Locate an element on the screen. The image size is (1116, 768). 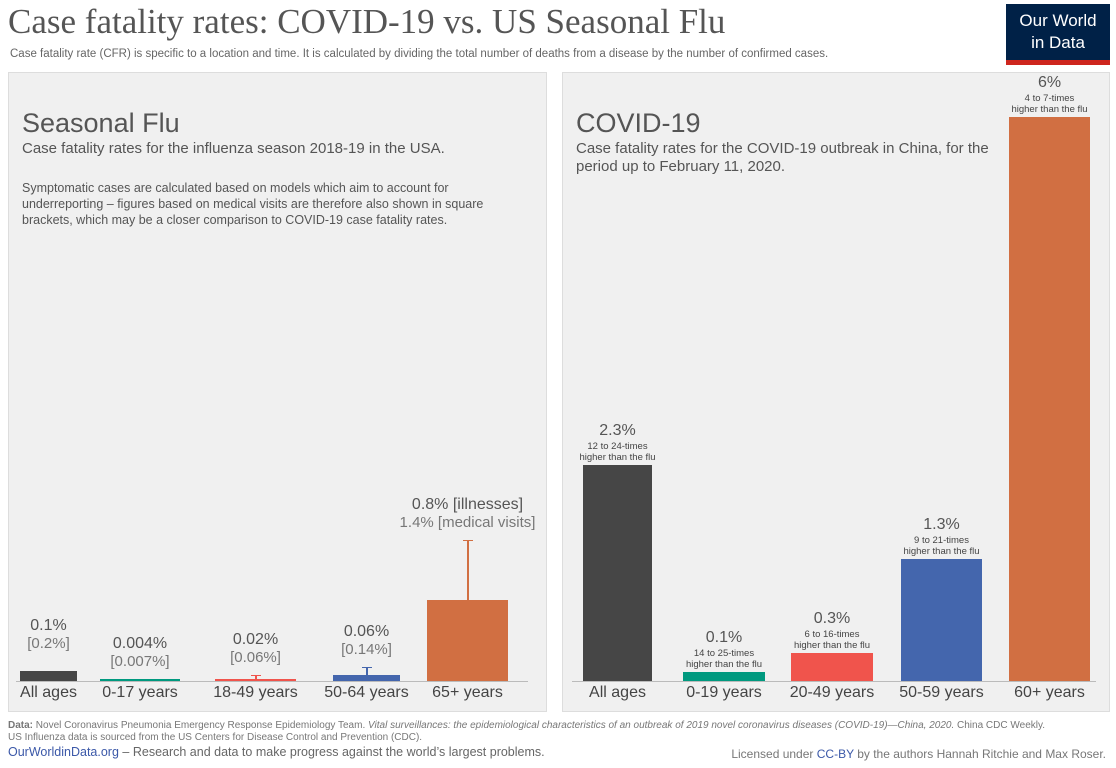
flu-value-label: 0.004% is located at coordinates (140, 643).